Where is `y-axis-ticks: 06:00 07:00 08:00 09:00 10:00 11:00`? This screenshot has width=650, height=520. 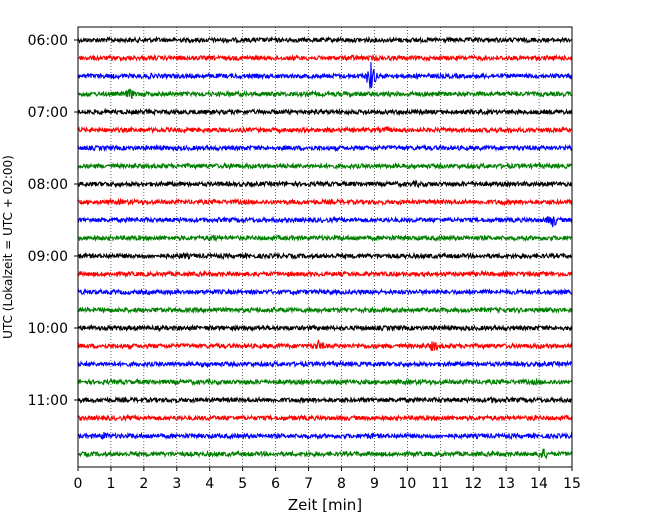
y-axis-ticks: 06:00 07:00 08:00 09:00 10:00 11:00 is located at coordinates (53, 221).